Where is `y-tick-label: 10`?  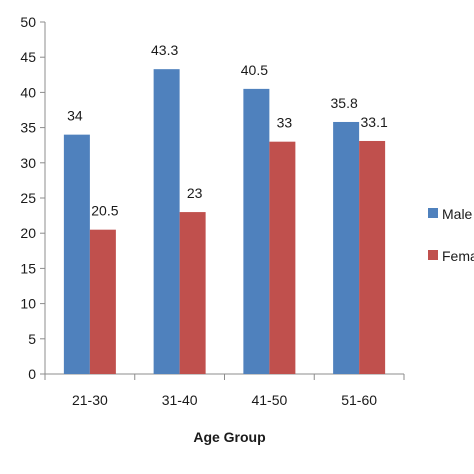
y-tick-label: 10 is located at coordinates (28, 304).